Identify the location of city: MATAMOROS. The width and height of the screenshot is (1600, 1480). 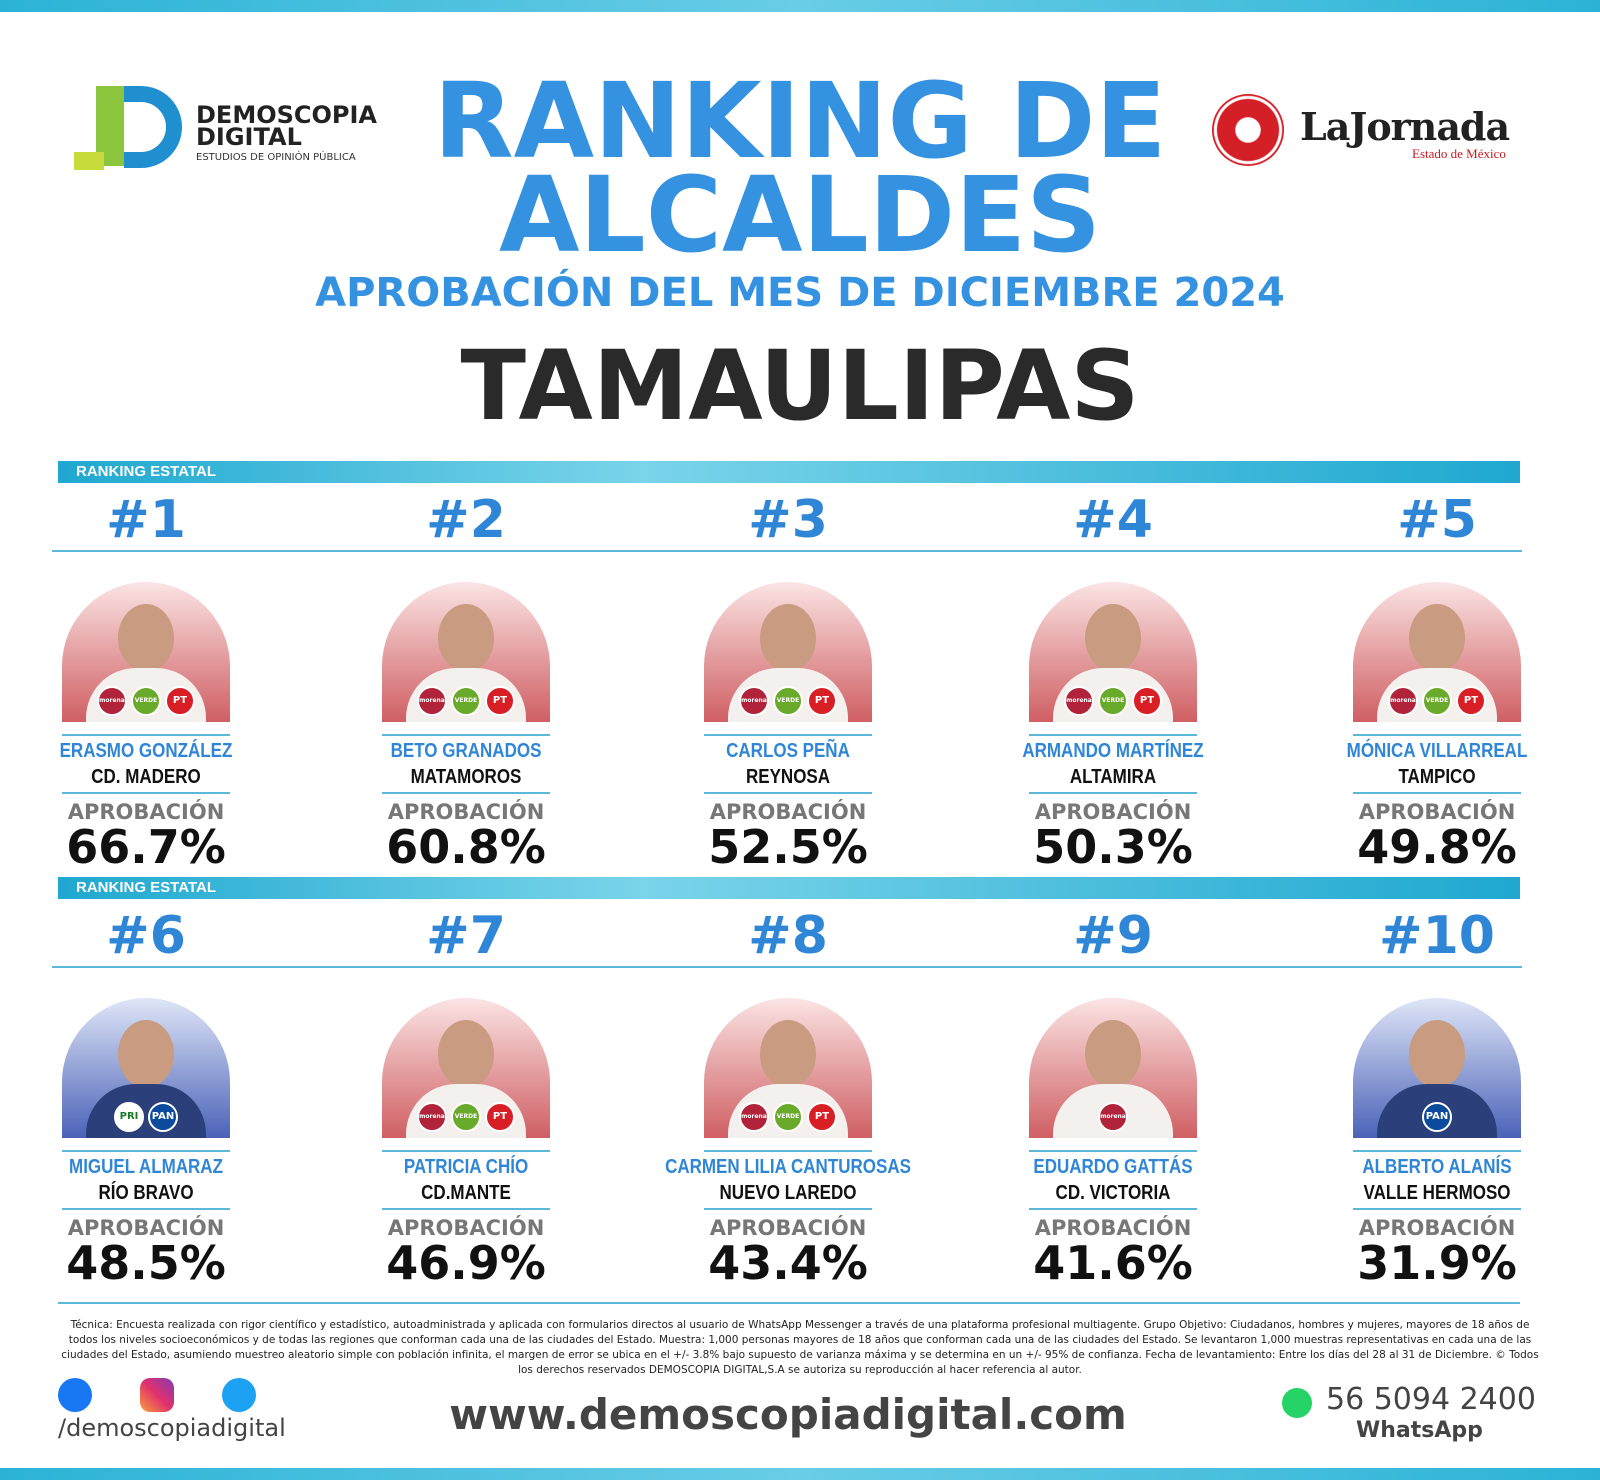
(466, 777).